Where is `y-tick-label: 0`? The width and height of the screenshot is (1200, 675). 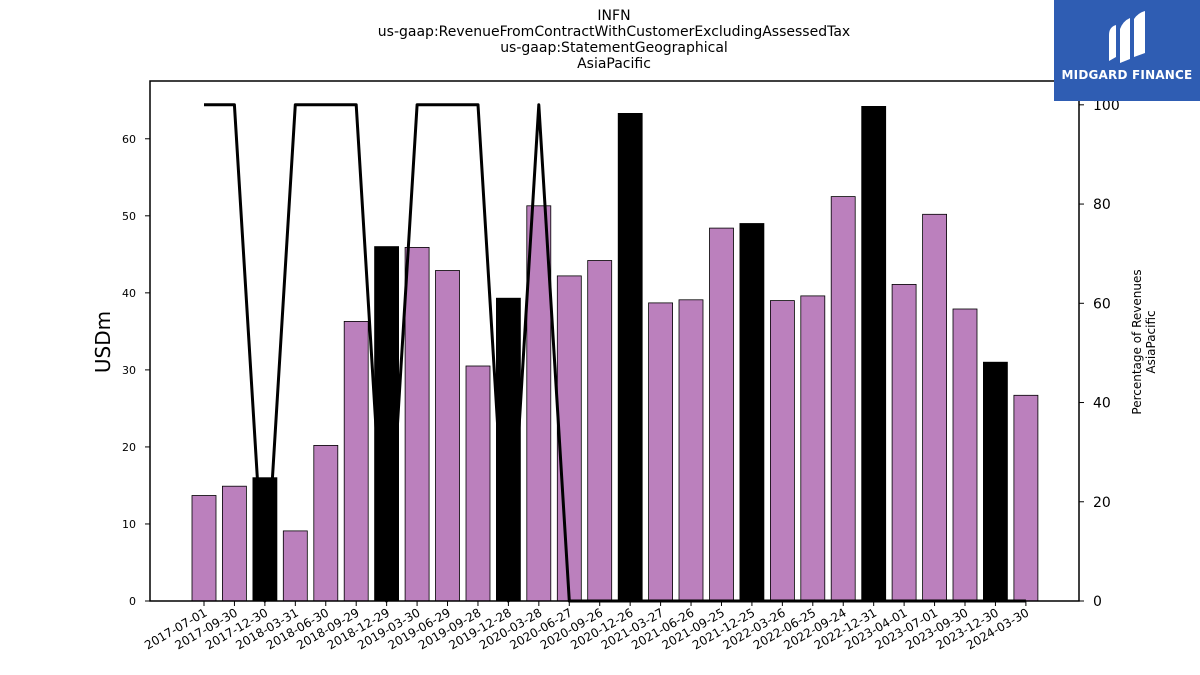 y-tick-label: 0 is located at coordinates (132, 601).